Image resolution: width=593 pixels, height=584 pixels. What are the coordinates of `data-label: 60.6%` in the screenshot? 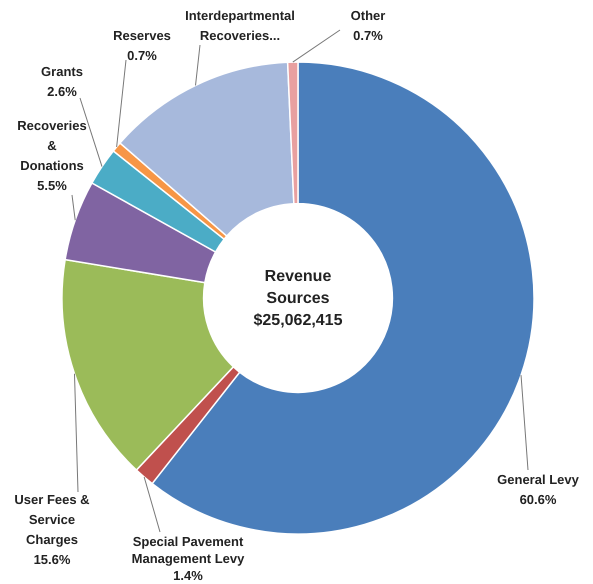 It's located at (538, 499).